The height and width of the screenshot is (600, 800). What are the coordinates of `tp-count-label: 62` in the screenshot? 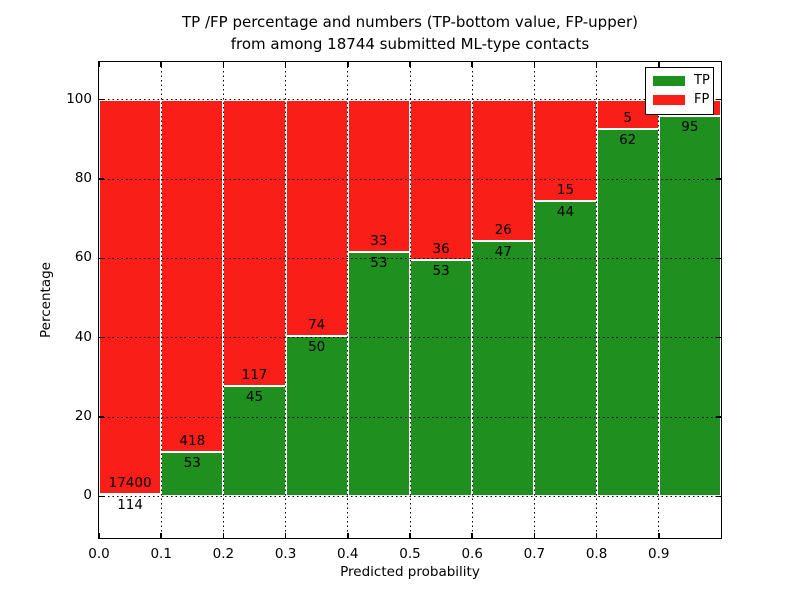 It's located at (628, 140).